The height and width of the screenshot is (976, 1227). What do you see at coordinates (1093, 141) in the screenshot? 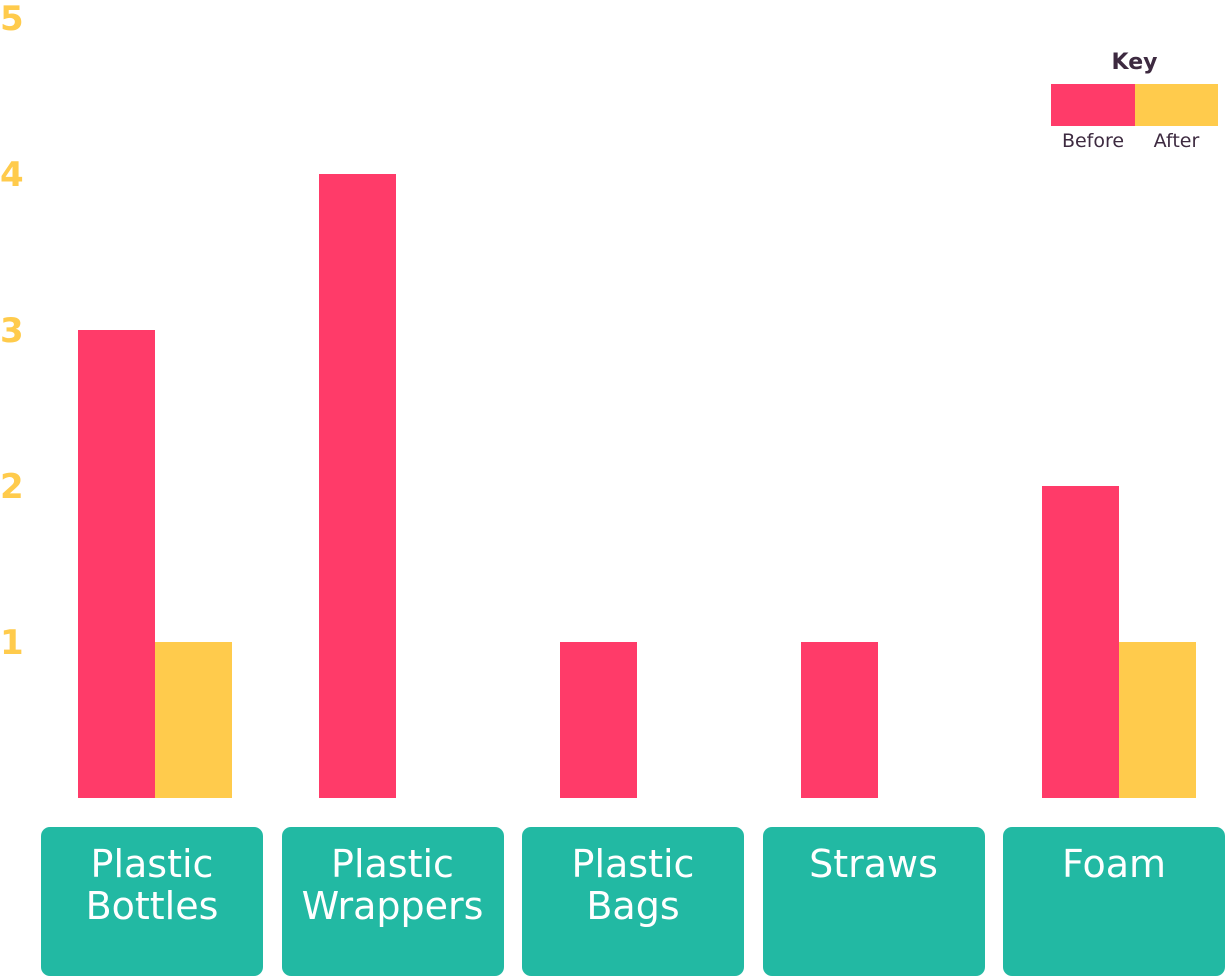
I see `legend-label-before: Before` at bounding box center [1093, 141].